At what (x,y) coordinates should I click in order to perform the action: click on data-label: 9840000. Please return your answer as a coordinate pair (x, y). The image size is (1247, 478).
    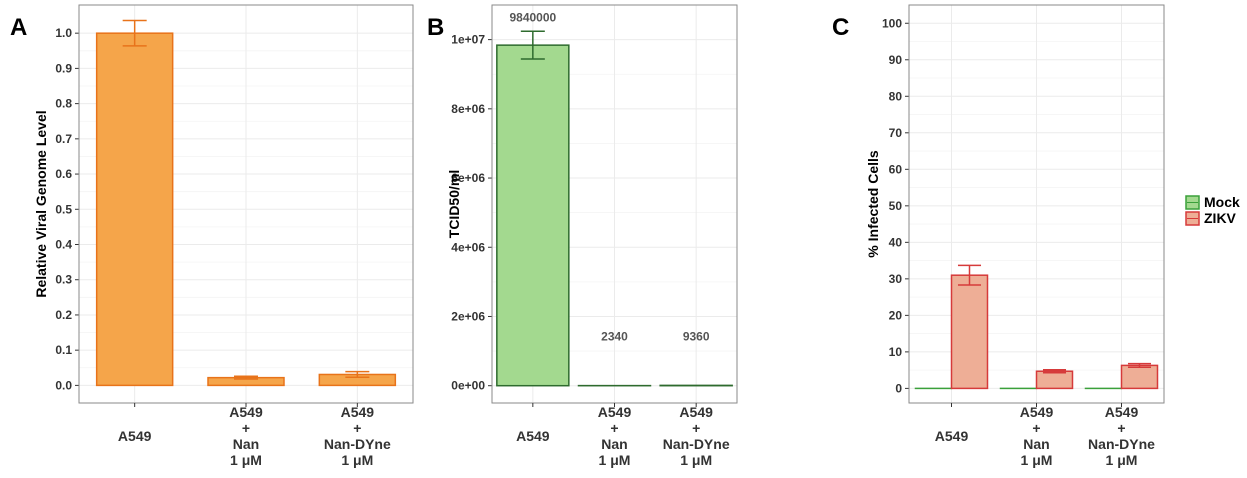
    Looking at the image, I should click on (532, 17).